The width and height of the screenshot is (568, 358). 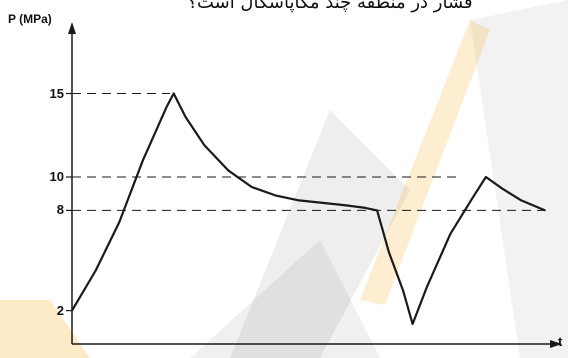 What do you see at coordinates (556, 344) in the screenshot?
I see `x-axis-arrow` at bounding box center [556, 344].